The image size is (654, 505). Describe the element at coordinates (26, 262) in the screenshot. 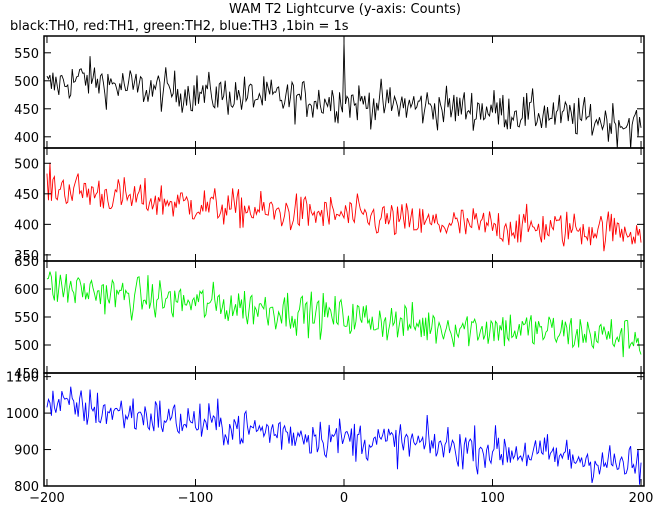

I see `y-tick-label: 650` at that location.